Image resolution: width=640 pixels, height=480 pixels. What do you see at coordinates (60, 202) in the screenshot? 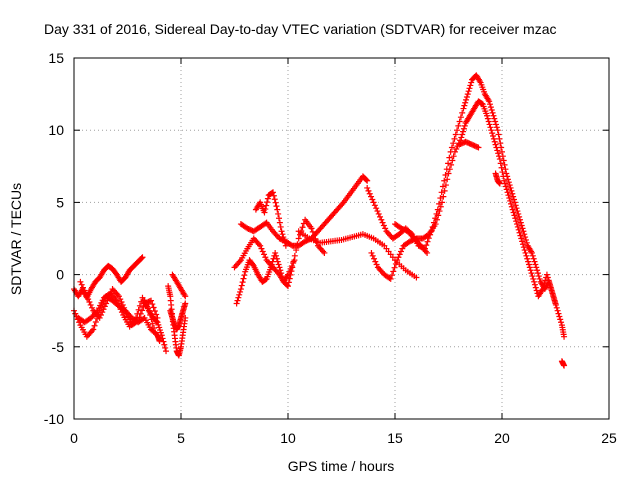
I see `y-tick-label: 5` at bounding box center [60, 202].